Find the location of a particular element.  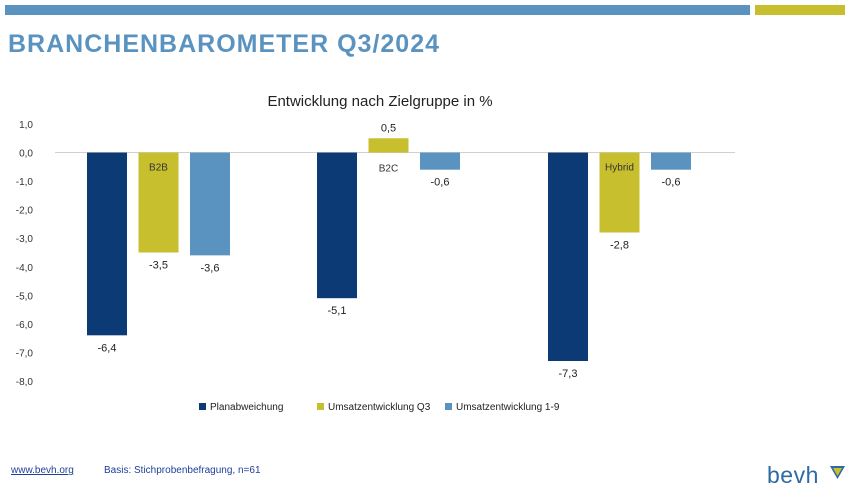

legend-label: Planabweichung is located at coordinates (246, 407).